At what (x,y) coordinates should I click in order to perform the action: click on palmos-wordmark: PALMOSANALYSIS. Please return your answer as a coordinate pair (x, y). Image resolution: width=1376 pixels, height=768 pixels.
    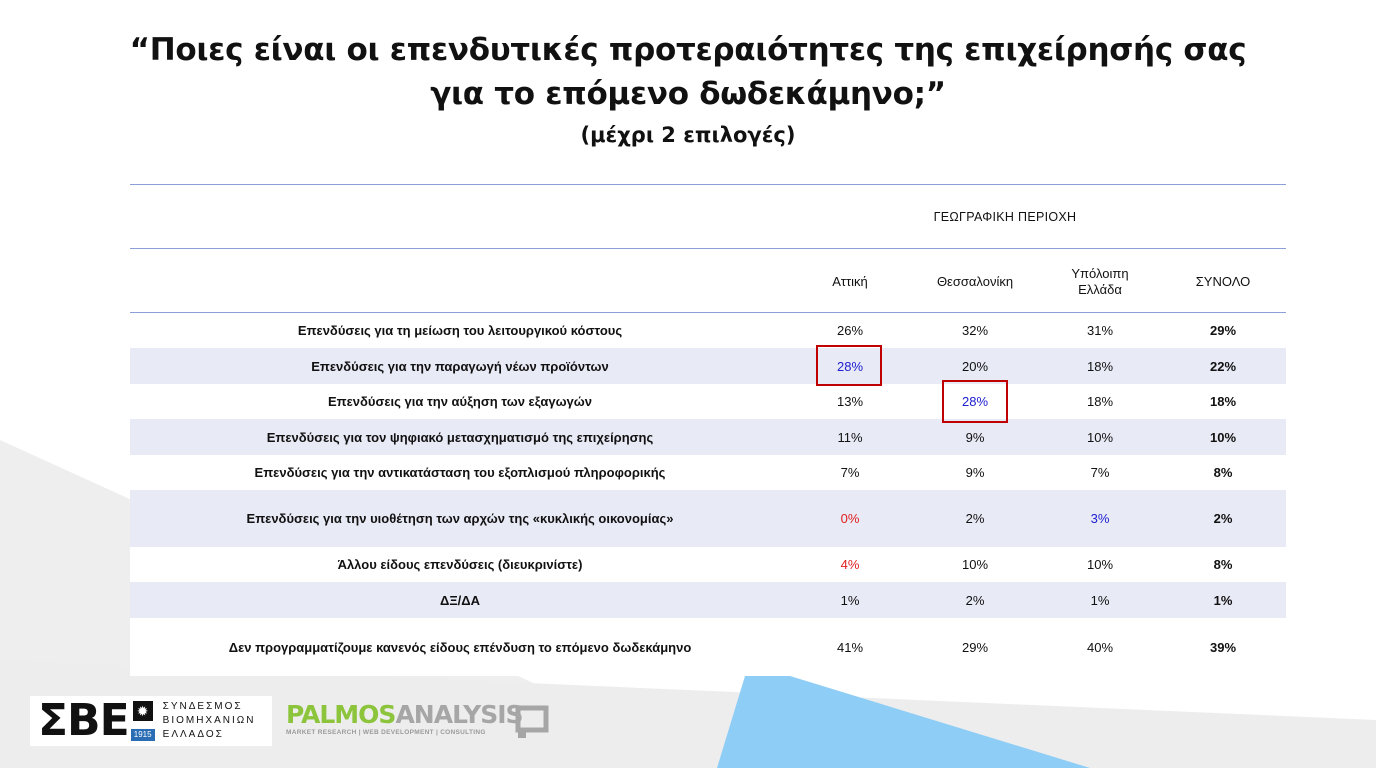
    Looking at the image, I should click on (421, 715).